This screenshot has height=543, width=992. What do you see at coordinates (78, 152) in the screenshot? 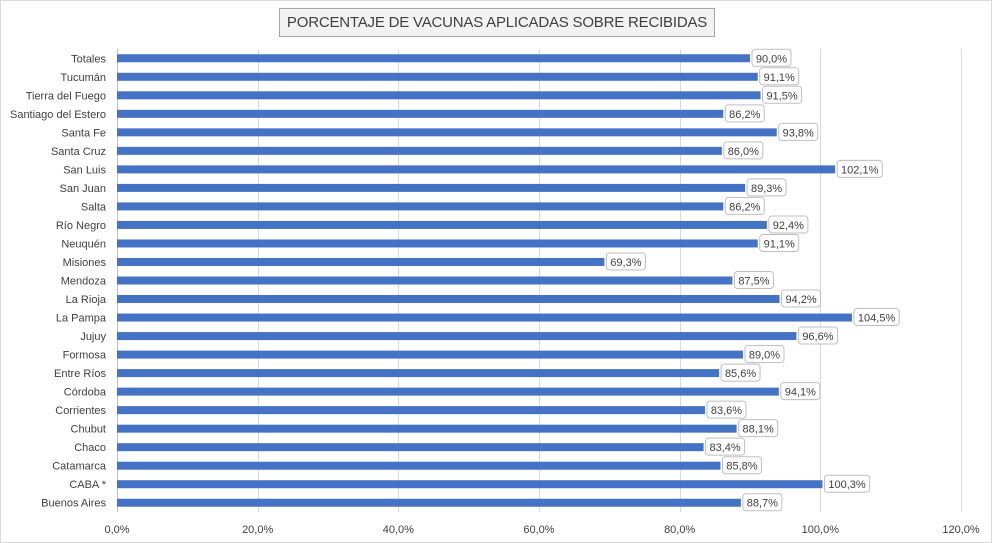
I see `category-label: Santa Cruz` at bounding box center [78, 152].